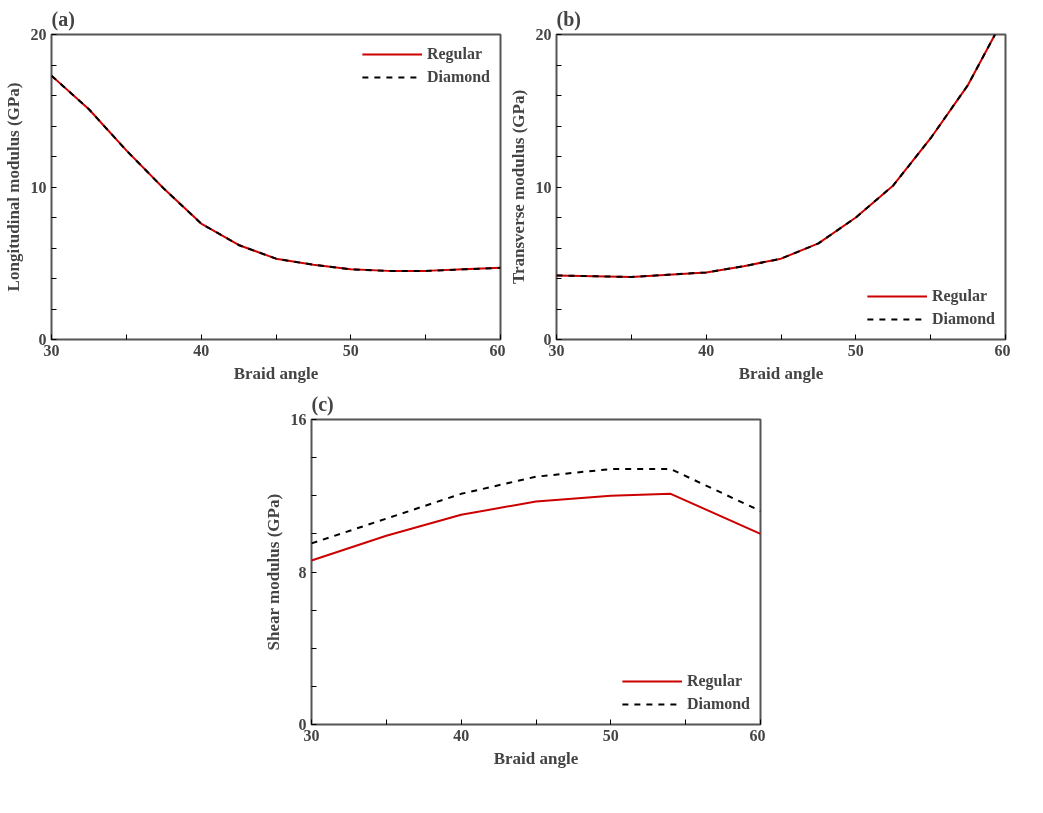 The height and width of the screenshot is (813, 1043). Describe the element at coordinates (13, 187) in the screenshot. I see `y-axis-title: Longitudinal modulus (GPa)` at that location.